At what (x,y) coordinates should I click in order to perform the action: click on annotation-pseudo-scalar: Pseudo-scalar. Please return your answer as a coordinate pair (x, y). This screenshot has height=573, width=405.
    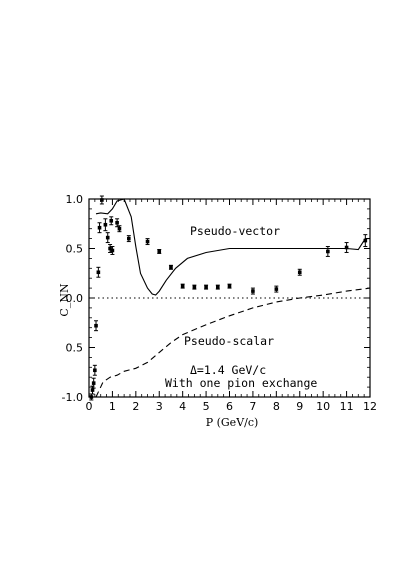
    Looking at the image, I should click on (229, 341).